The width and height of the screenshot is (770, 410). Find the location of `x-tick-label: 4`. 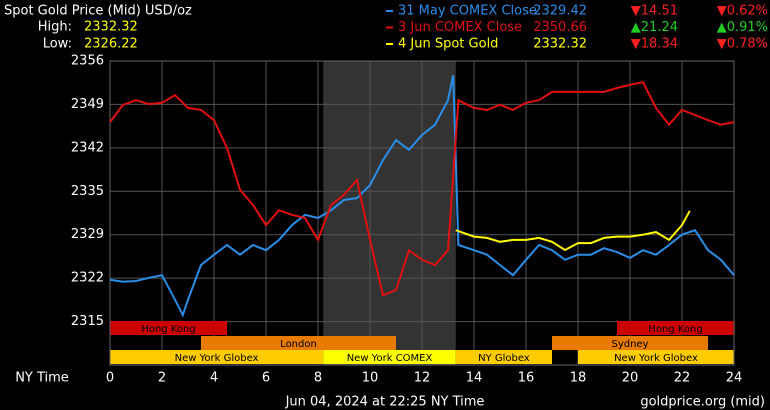

x-tick-label: 4 is located at coordinates (214, 378).